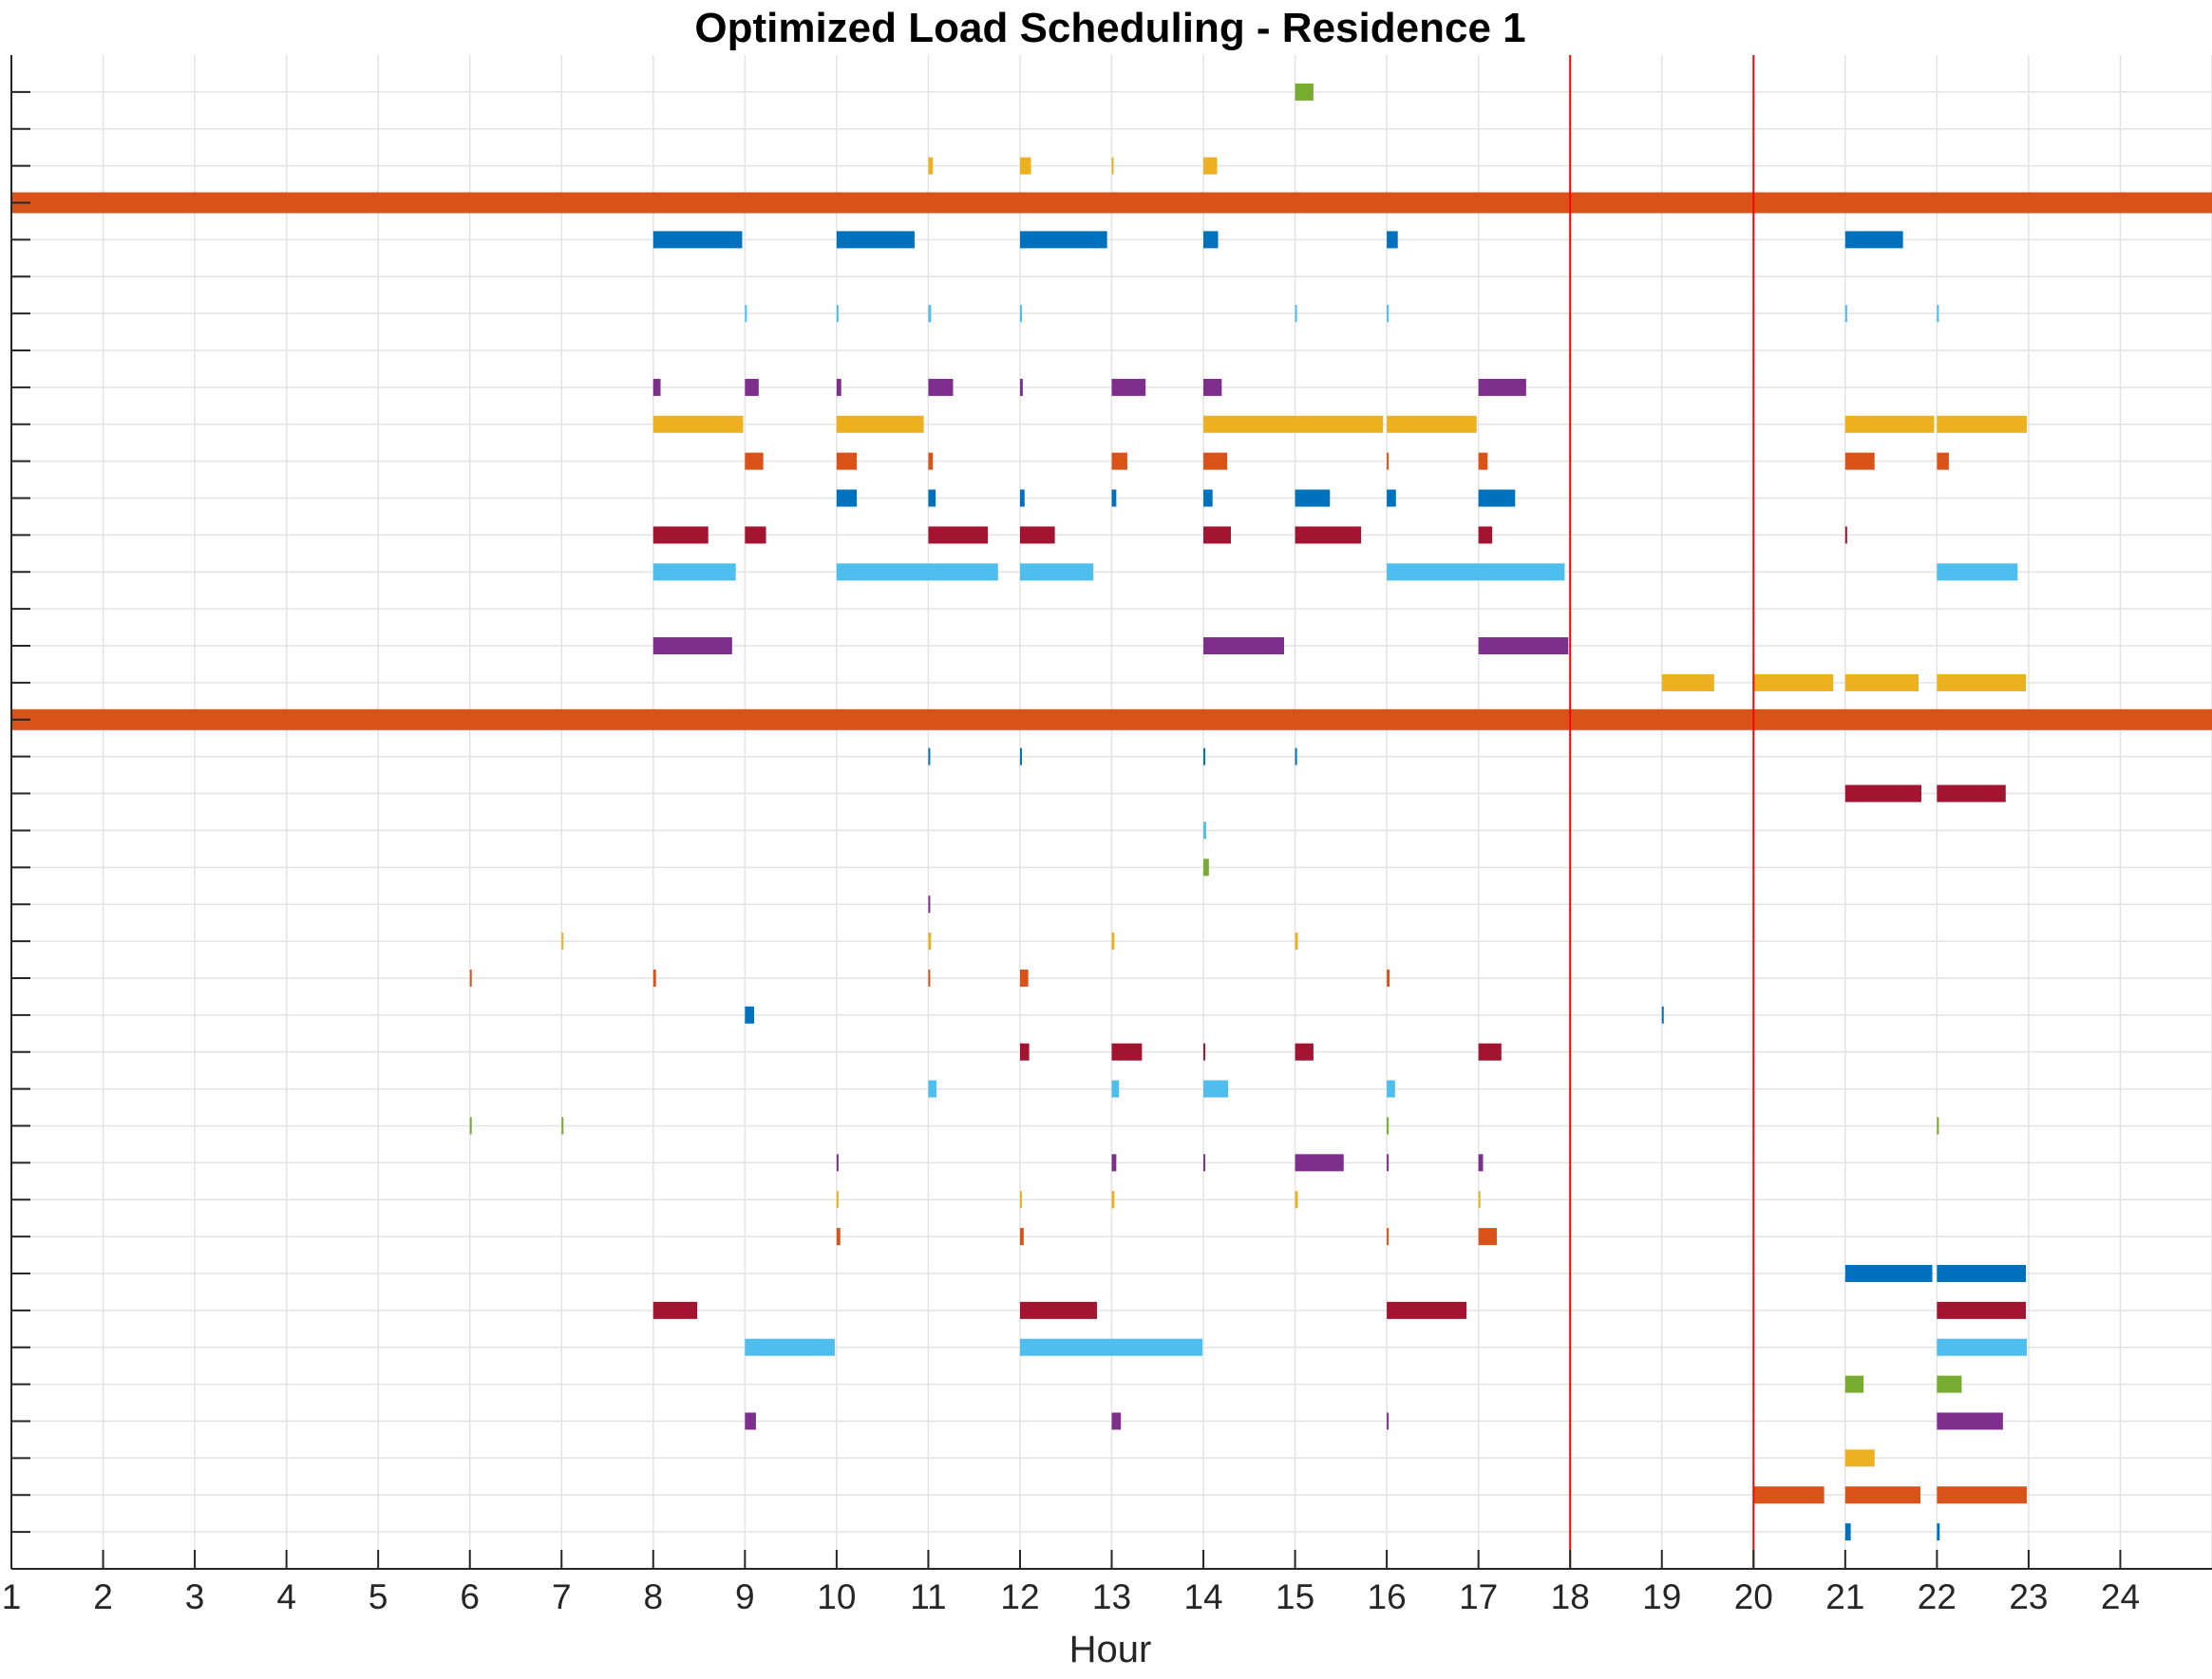  Describe the element at coordinates (745, 1596) in the screenshot. I see `x-tick-label: 9` at that location.